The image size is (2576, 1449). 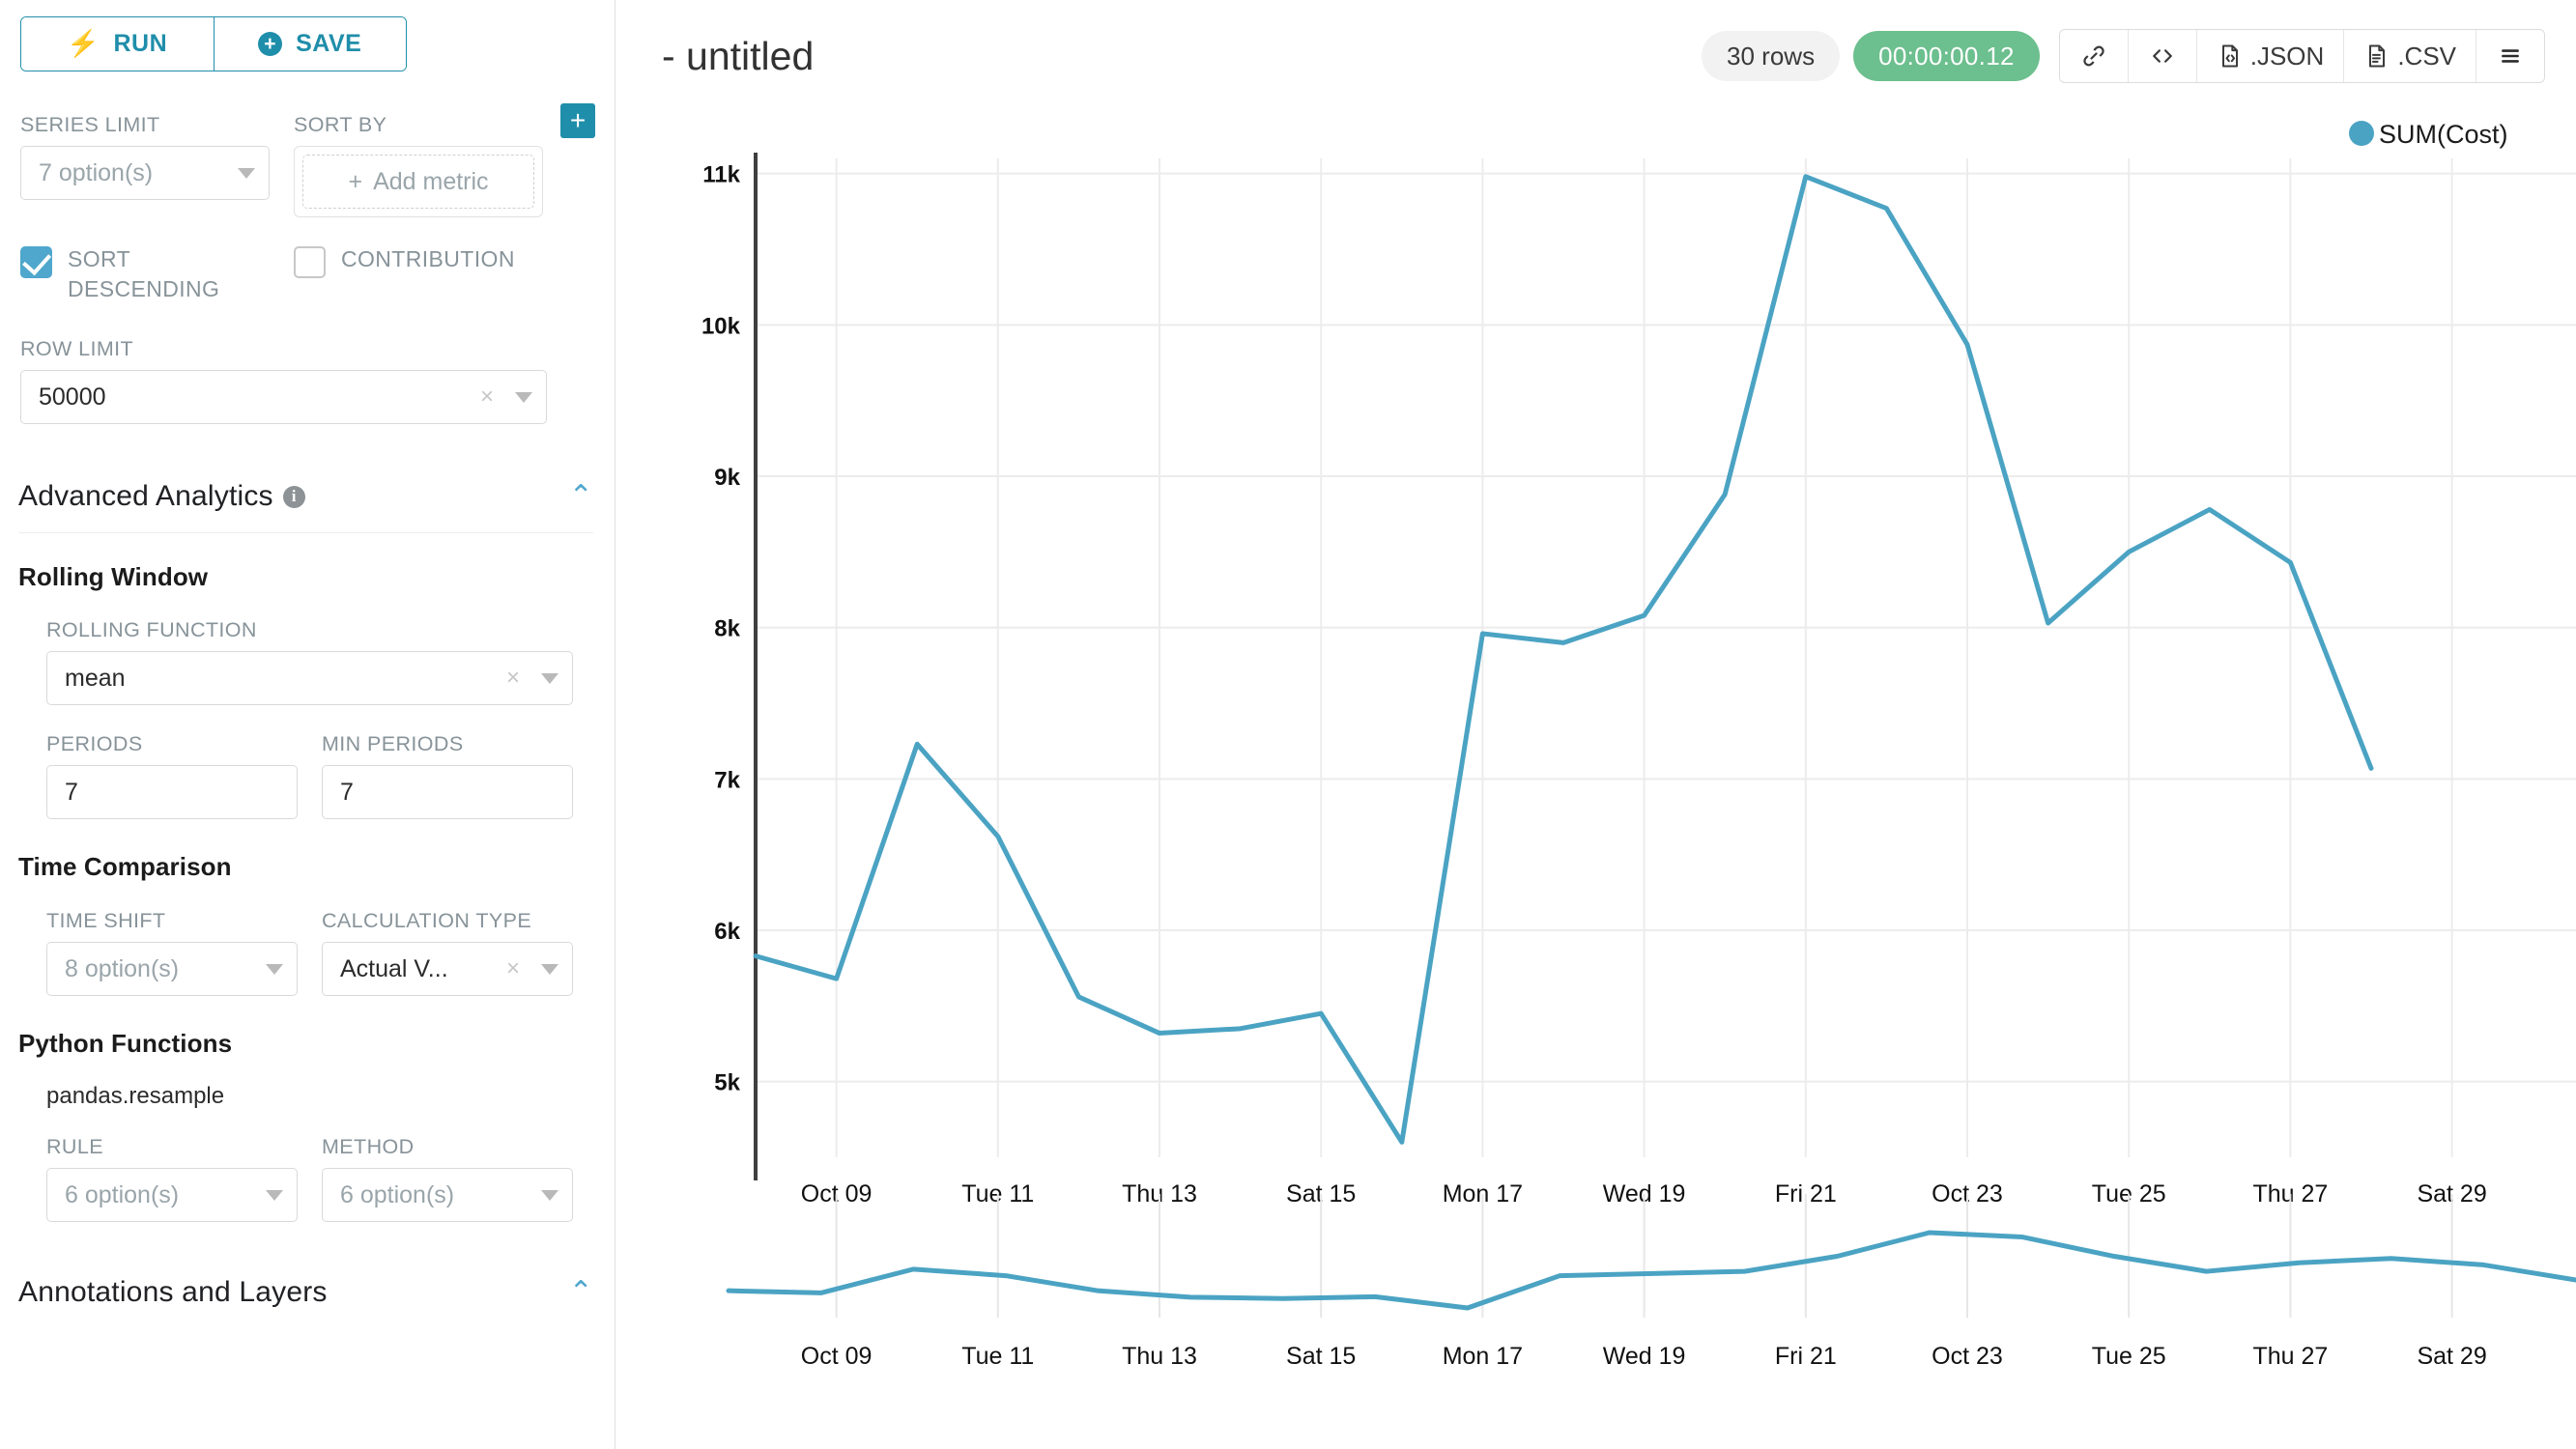 I want to click on minimap-x-axis-tick-label: Oct 09, so click(x=837, y=1356).